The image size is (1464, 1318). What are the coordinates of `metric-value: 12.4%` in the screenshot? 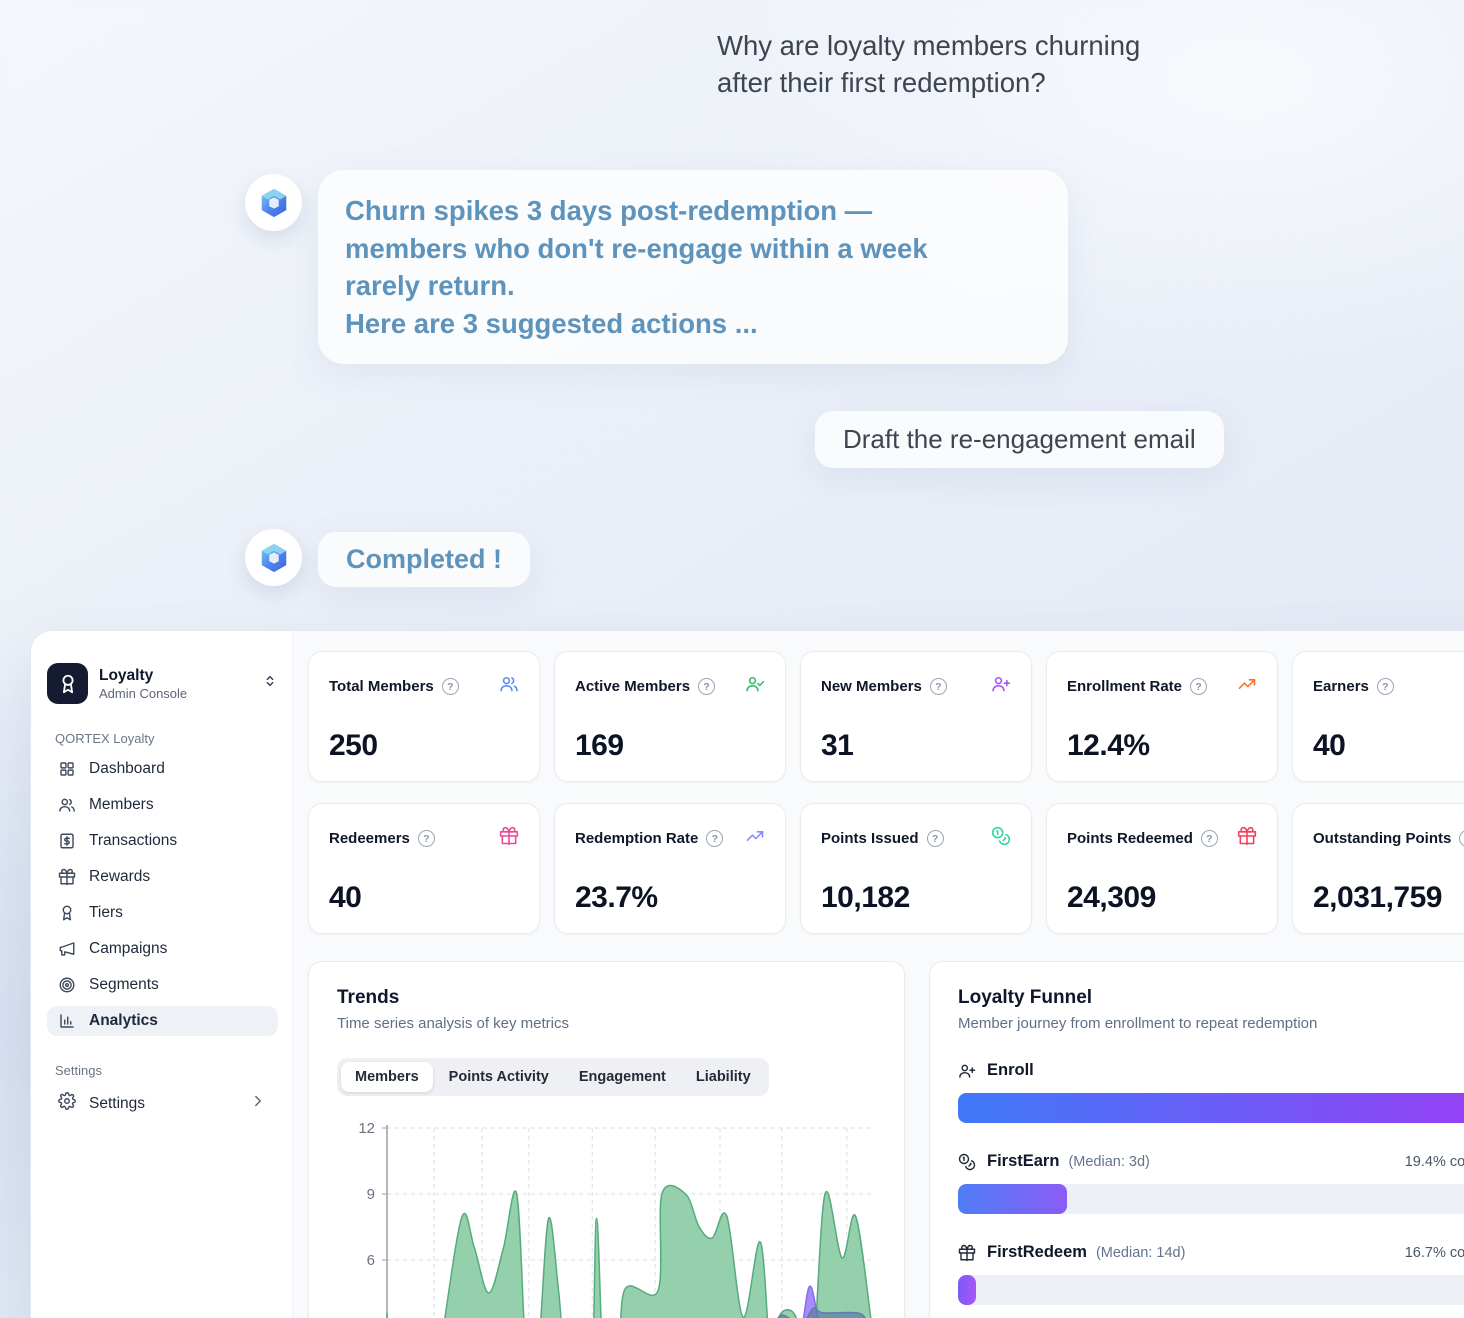 It's located at (1108, 745).